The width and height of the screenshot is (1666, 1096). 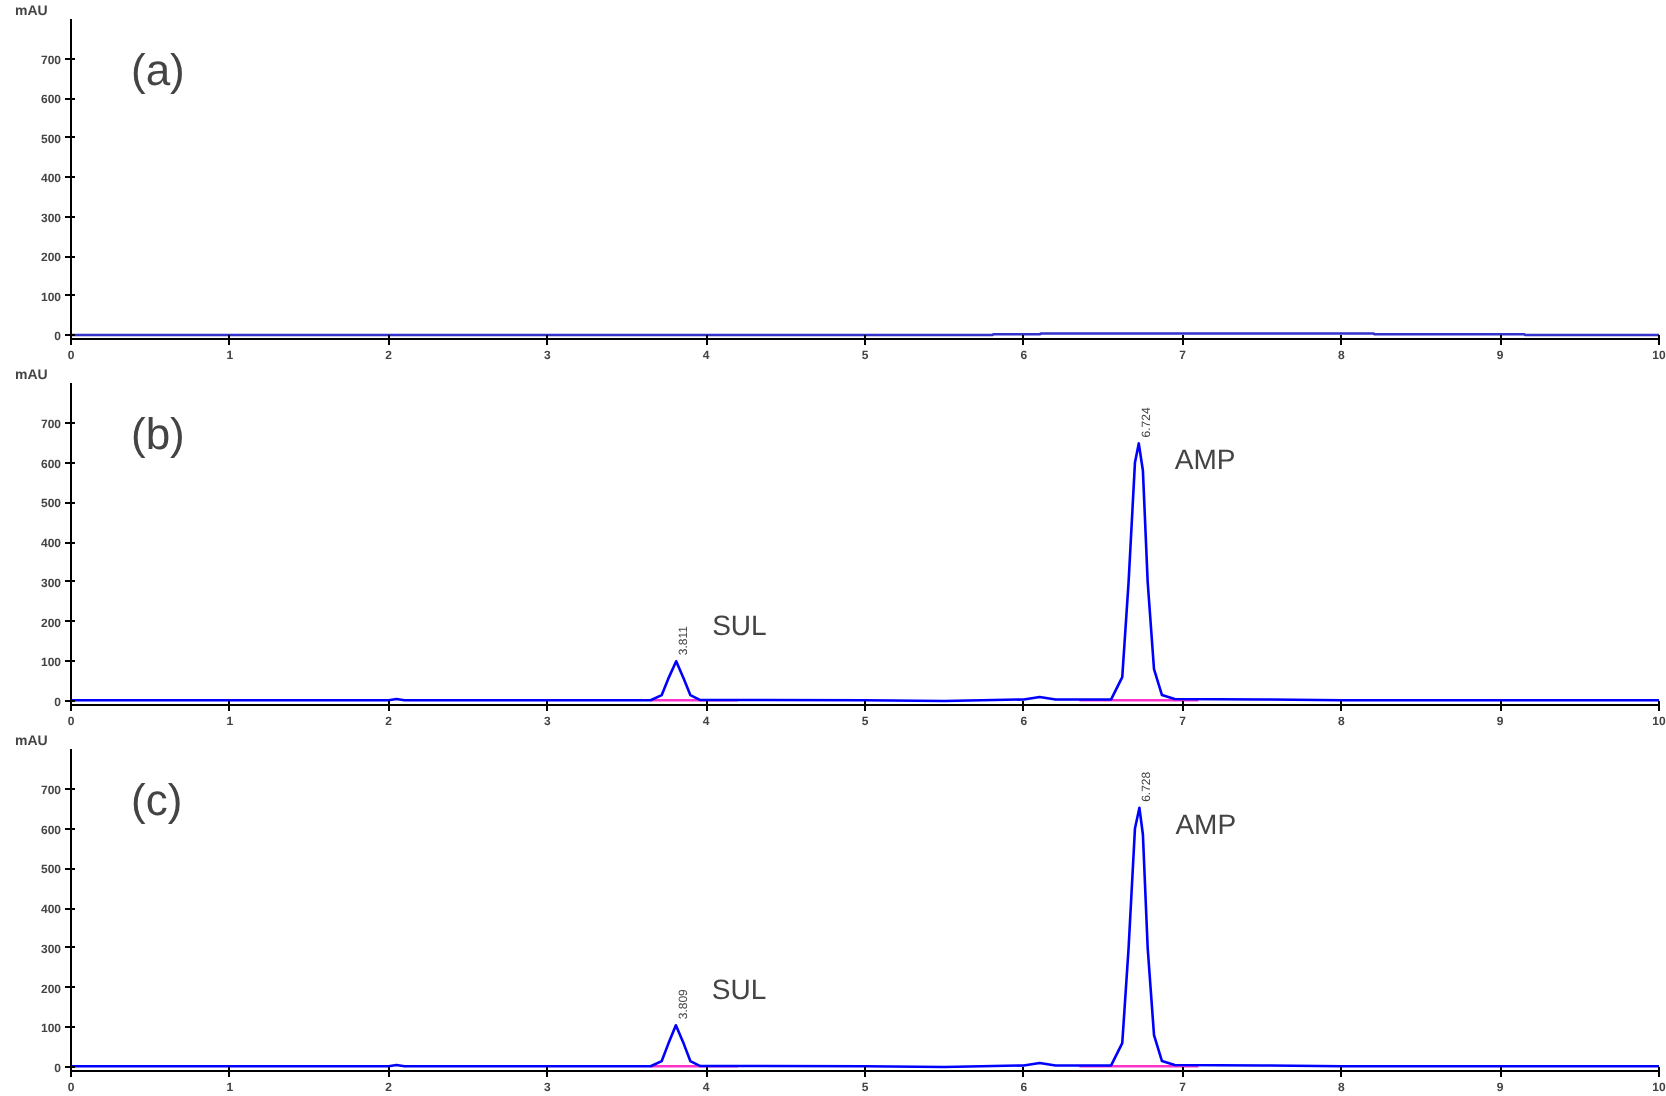 I want to click on text: (c), so click(x=157, y=800).